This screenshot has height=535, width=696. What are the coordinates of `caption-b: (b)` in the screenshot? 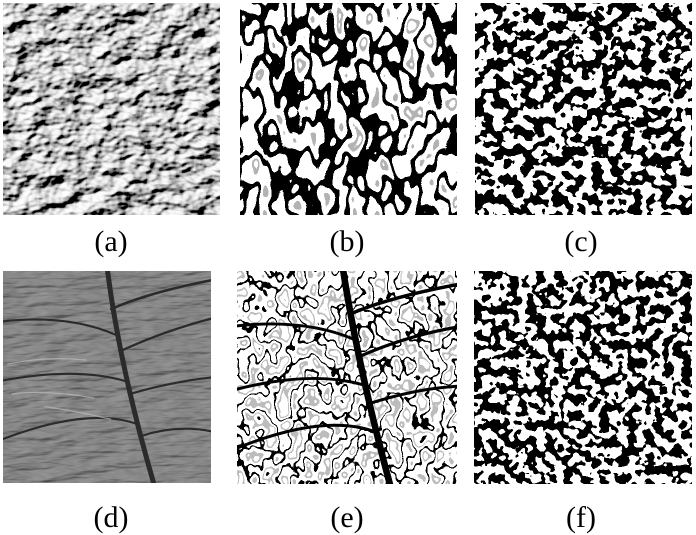 It's located at (347, 241).